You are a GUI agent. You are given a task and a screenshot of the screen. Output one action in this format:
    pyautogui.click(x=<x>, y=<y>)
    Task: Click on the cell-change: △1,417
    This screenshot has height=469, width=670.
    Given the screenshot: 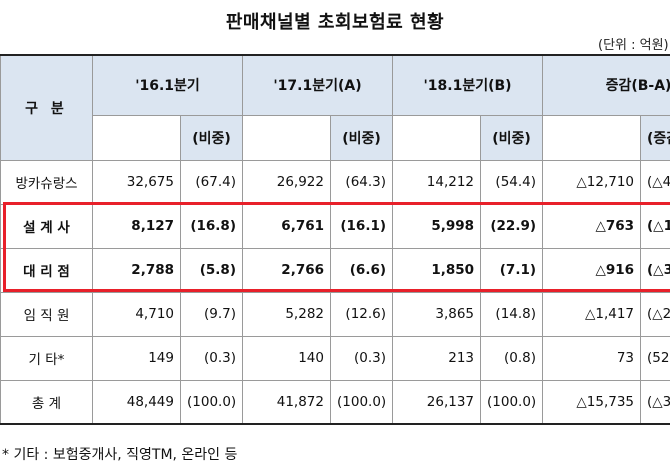 What is the action you would take?
    pyautogui.click(x=592, y=314)
    